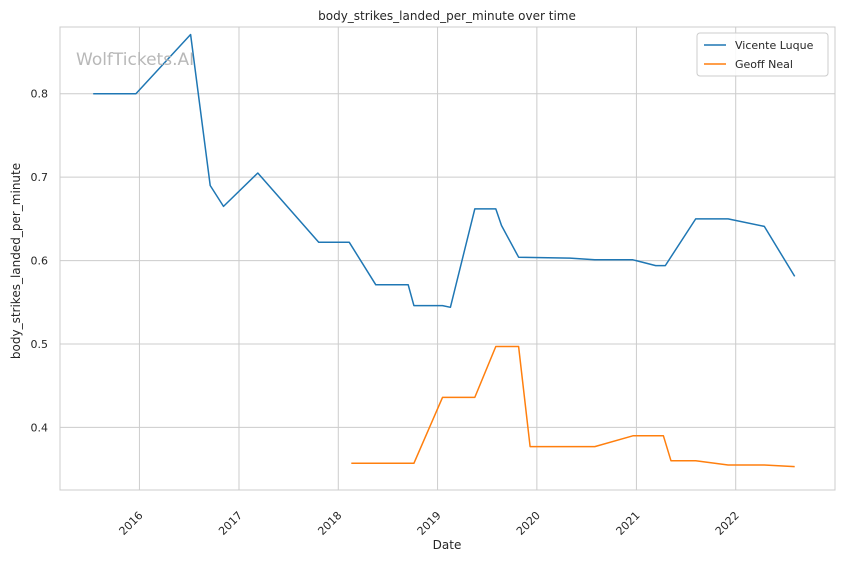  I want to click on legend: Vicente Luque Geoff Neal, so click(762, 54).